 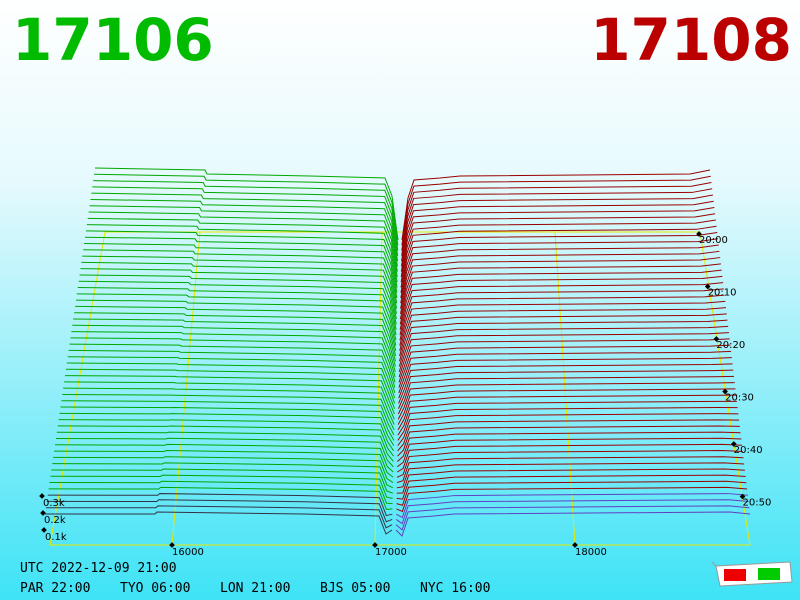 What do you see at coordinates (44, 530) in the screenshot?
I see `depth-tick` at bounding box center [44, 530].